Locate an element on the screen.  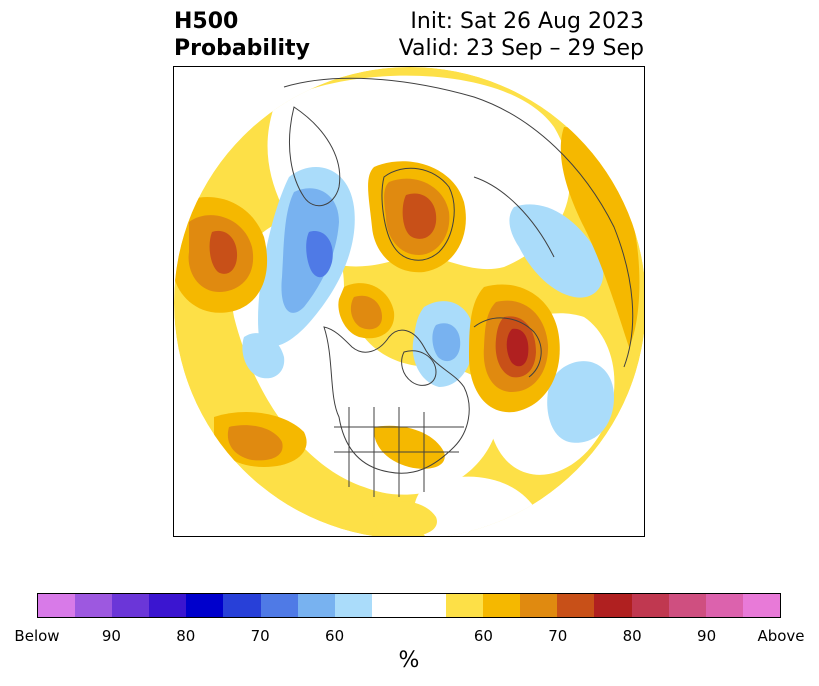
us-borders is located at coordinates (399, 452).